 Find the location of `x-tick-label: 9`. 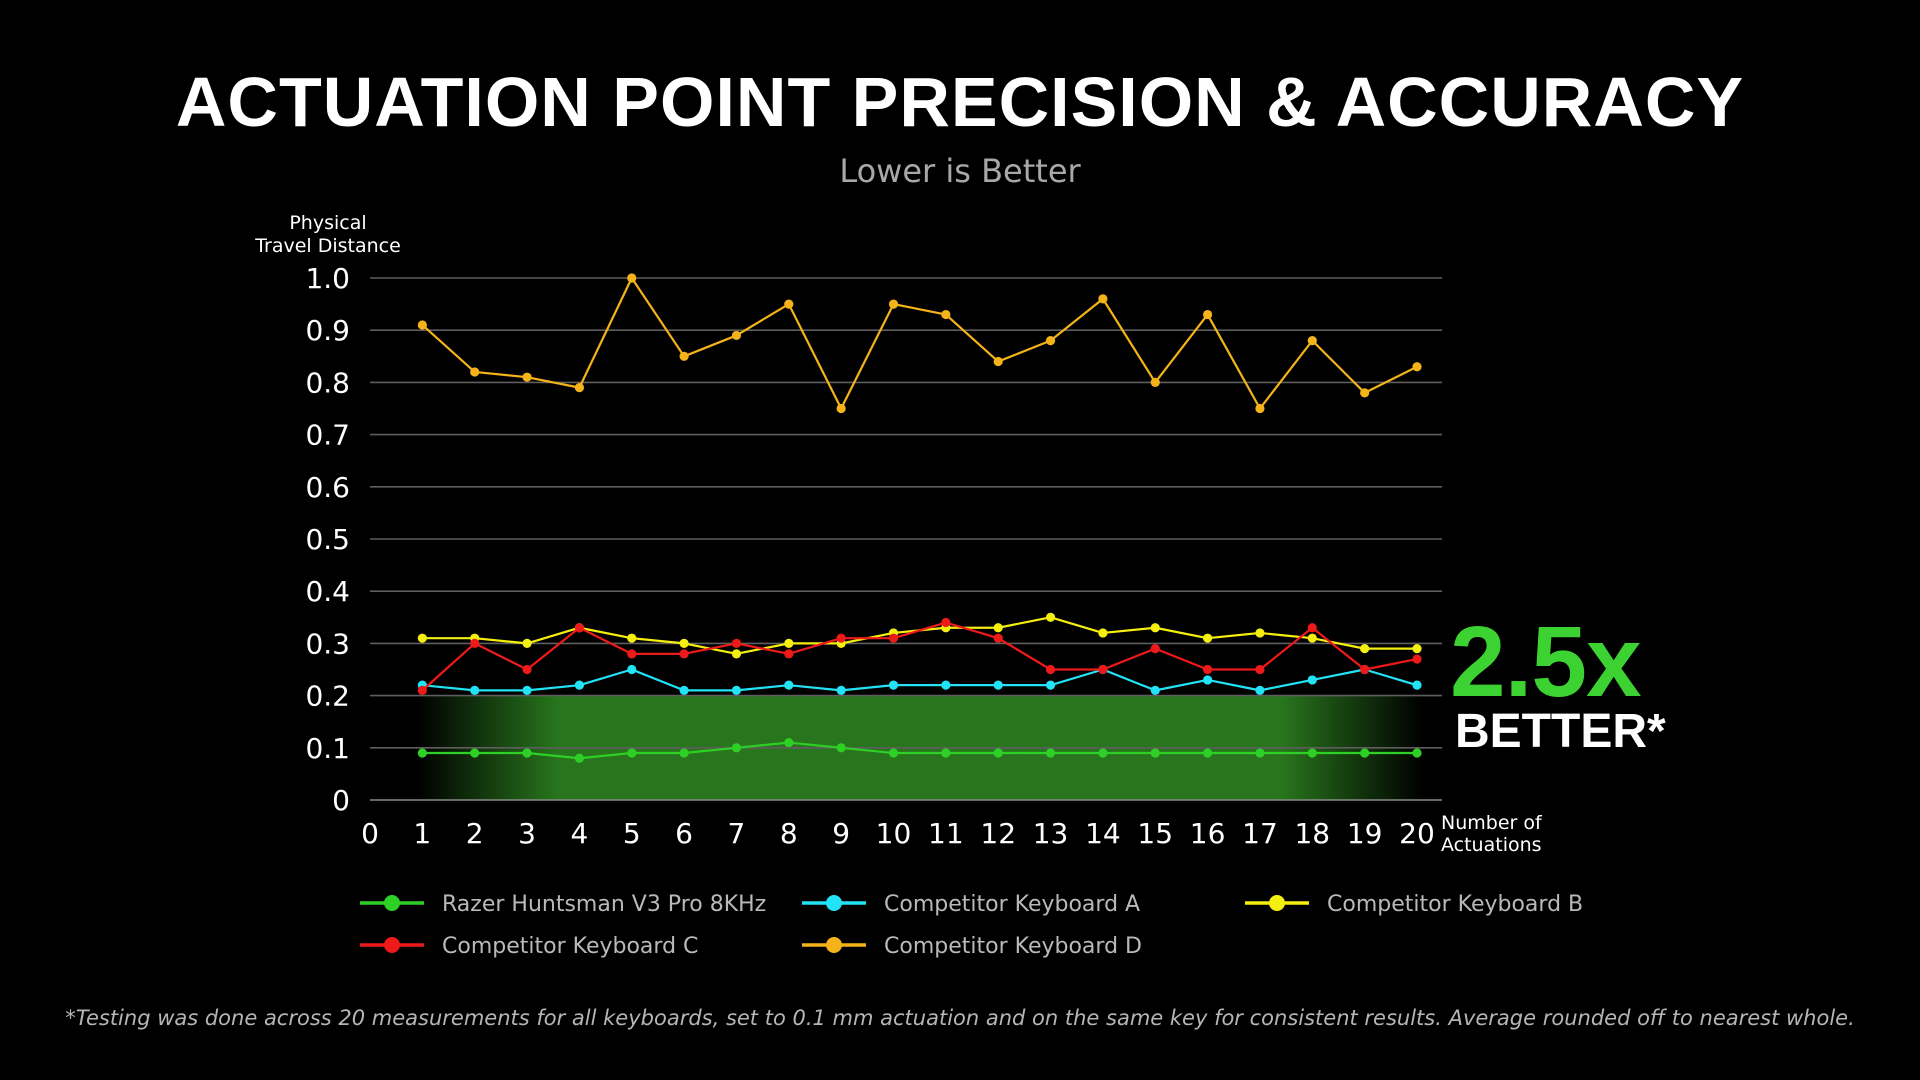

x-tick-label: 9 is located at coordinates (841, 833).